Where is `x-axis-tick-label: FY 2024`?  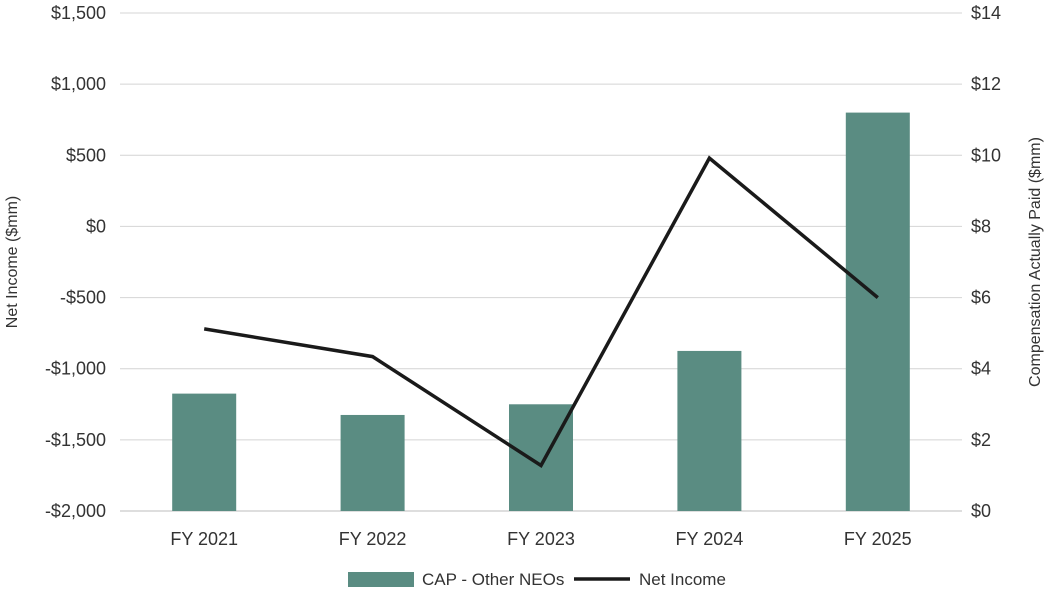
x-axis-tick-label: FY 2024 is located at coordinates (710, 539).